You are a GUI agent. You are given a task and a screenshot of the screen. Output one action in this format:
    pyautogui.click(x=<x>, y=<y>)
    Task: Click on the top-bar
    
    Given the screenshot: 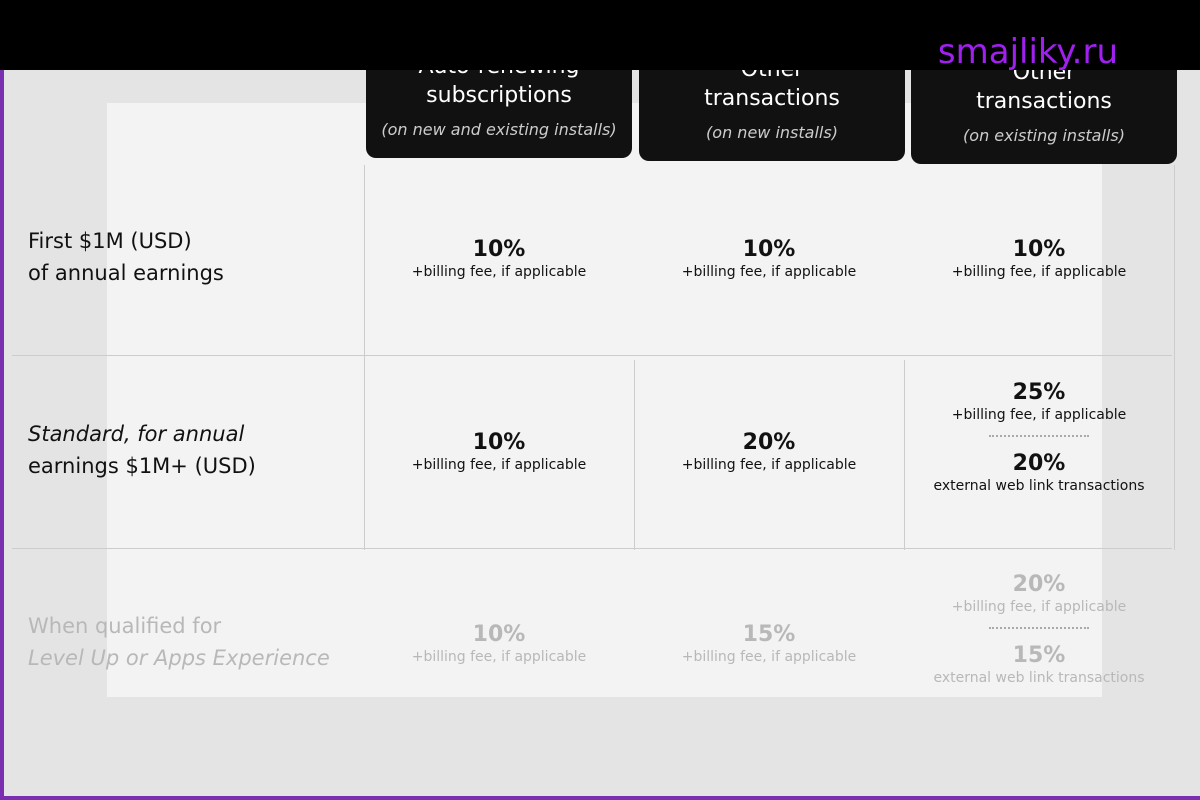 What is the action you would take?
    pyautogui.click(x=600, y=35)
    